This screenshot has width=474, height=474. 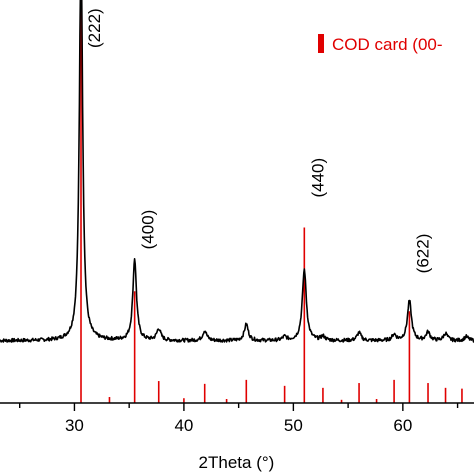 What do you see at coordinates (183, 425) in the screenshot?
I see `x-tick-label: 40` at bounding box center [183, 425].